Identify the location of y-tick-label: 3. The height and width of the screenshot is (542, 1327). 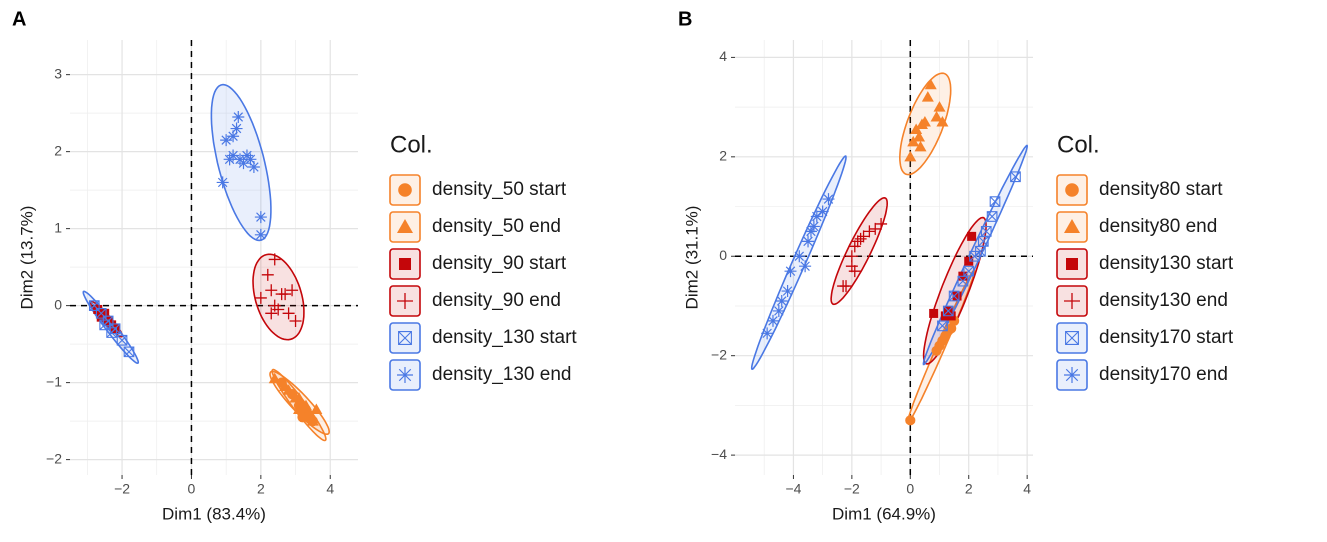
(58, 73).